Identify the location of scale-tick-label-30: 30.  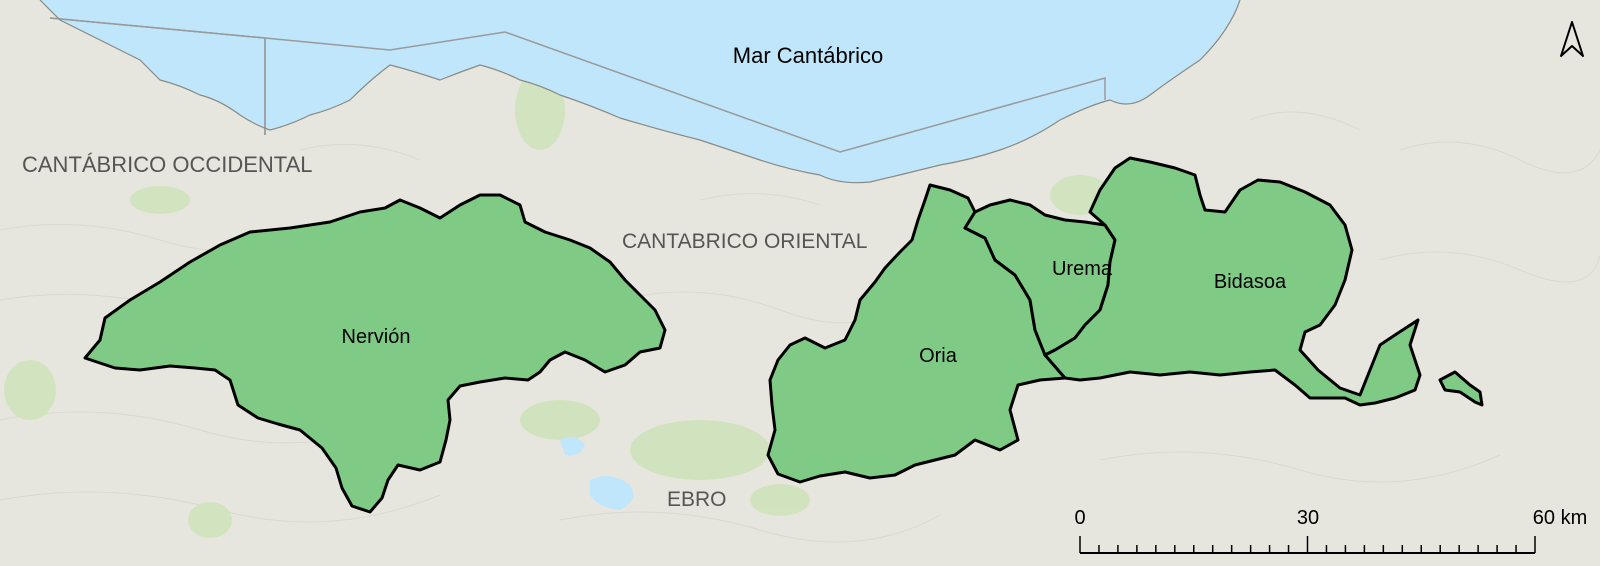
(1308, 518).